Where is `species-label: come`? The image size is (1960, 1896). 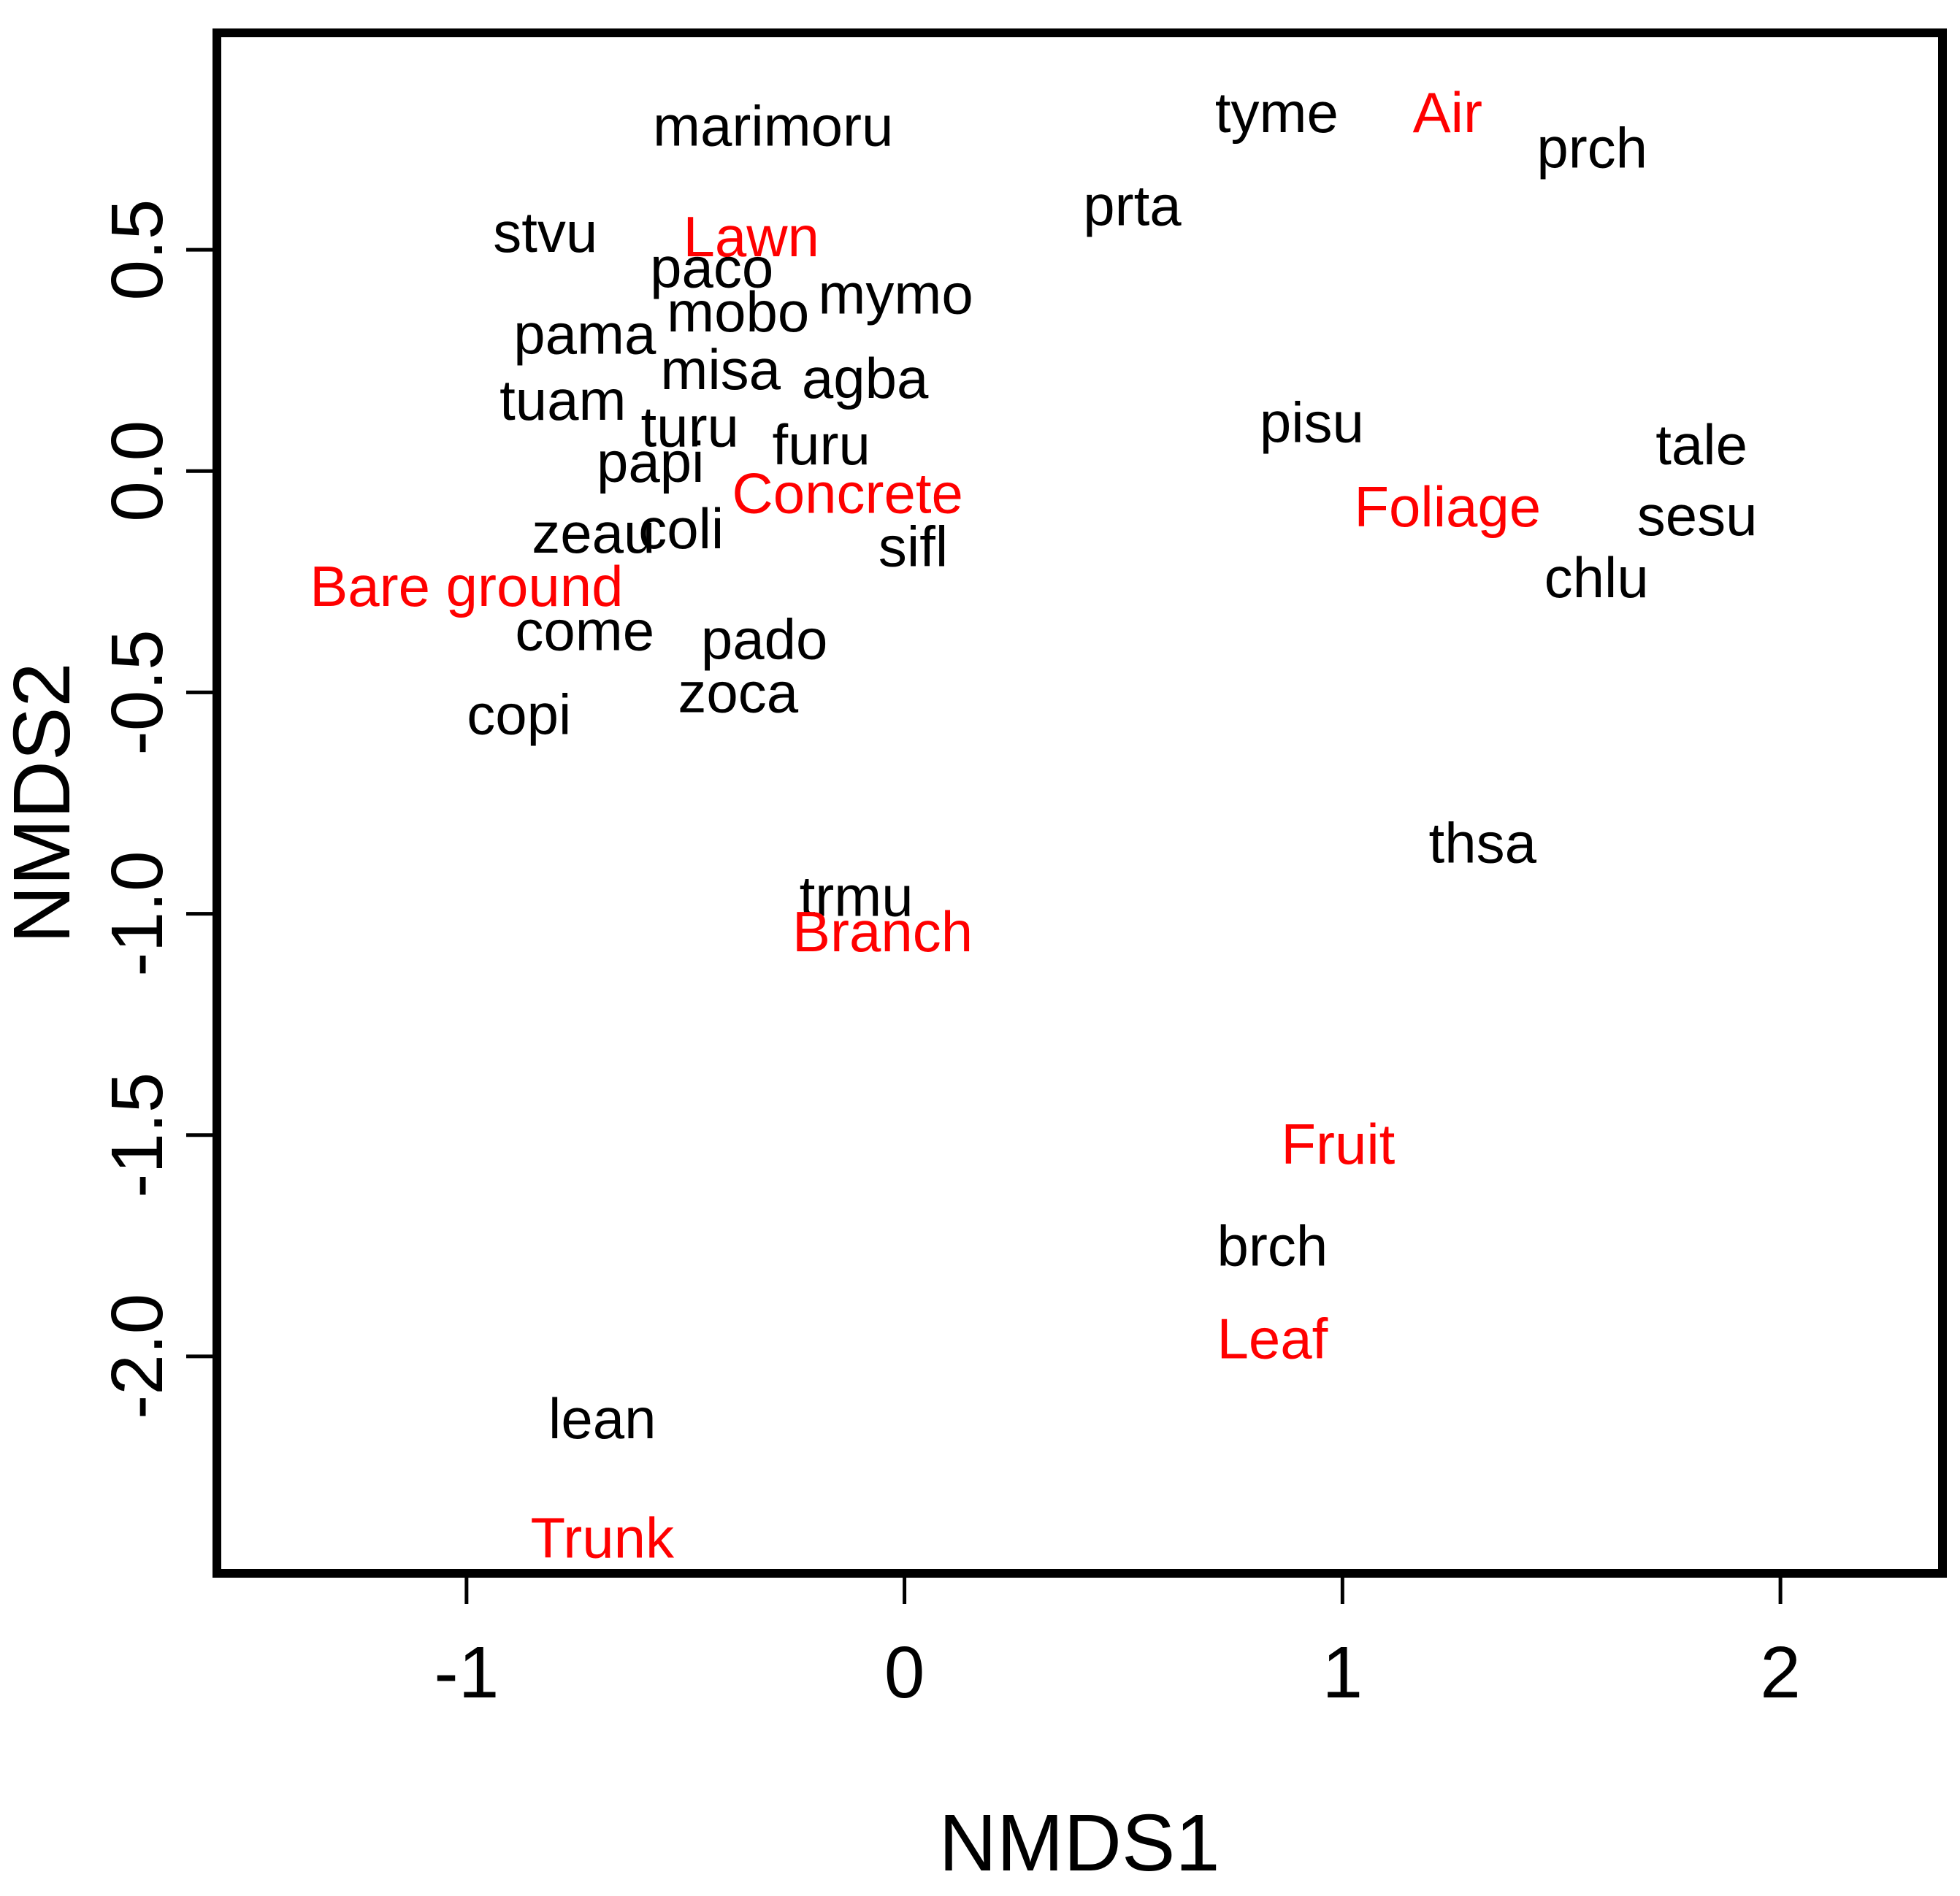
species-label: come is located at coordinates (584, 631).